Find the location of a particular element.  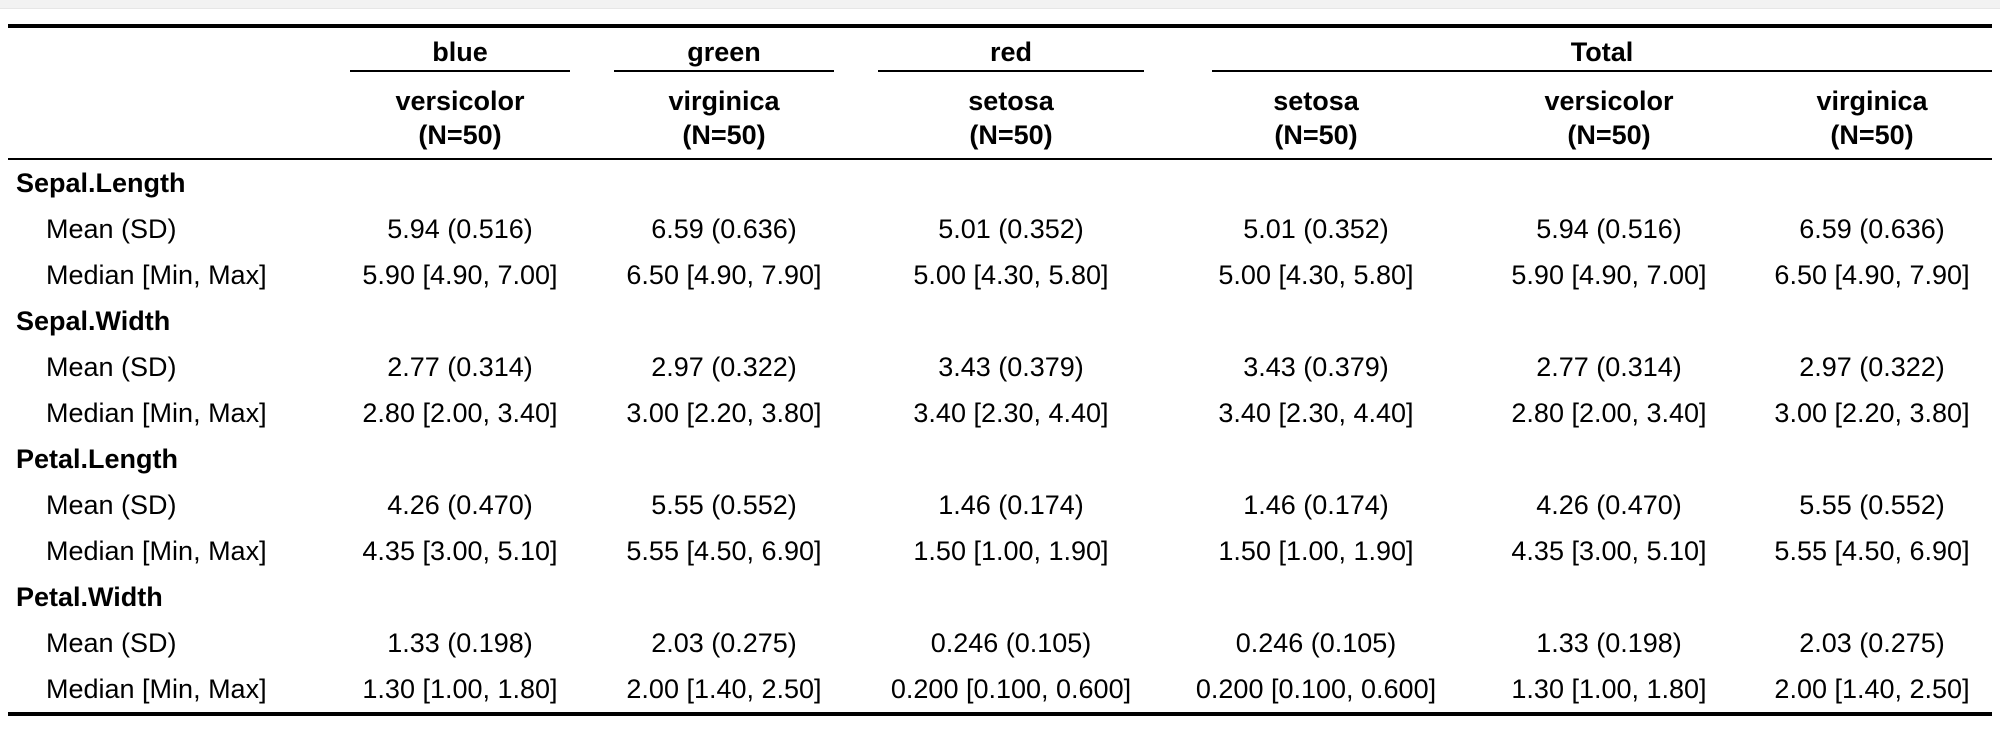

group-label-total: Total is located at coordinates (1602, 54).